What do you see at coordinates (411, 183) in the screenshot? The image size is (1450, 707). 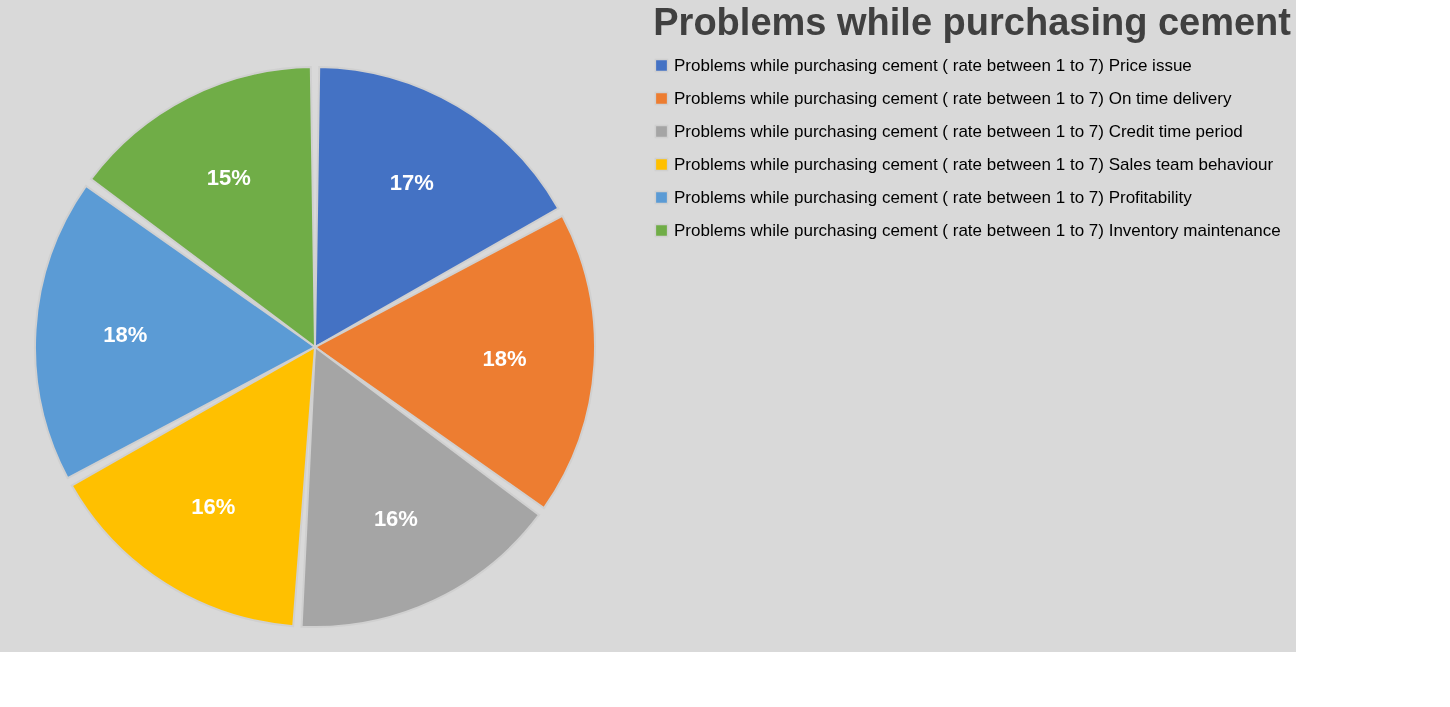 I see `data-label: 17%` at bounding box center [411, 183].